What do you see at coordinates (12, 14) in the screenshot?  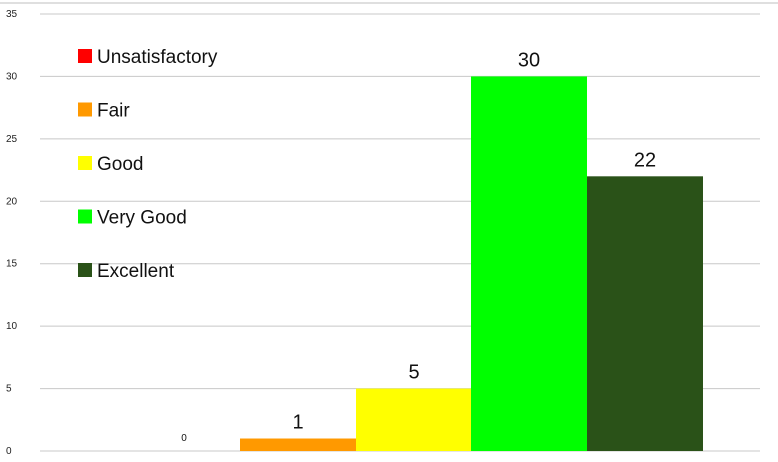 I see `y-tick-label: 35` at bounding box center [12, 14].